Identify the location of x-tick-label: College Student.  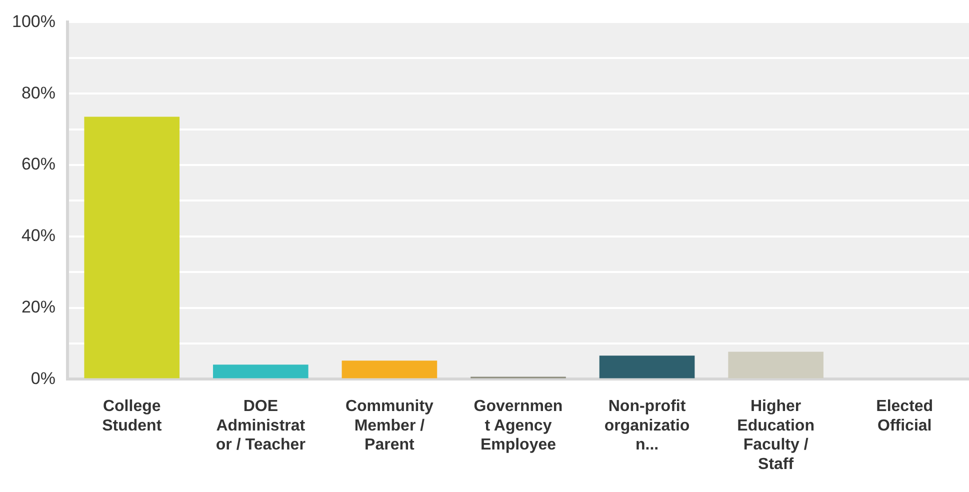
(132, 416).